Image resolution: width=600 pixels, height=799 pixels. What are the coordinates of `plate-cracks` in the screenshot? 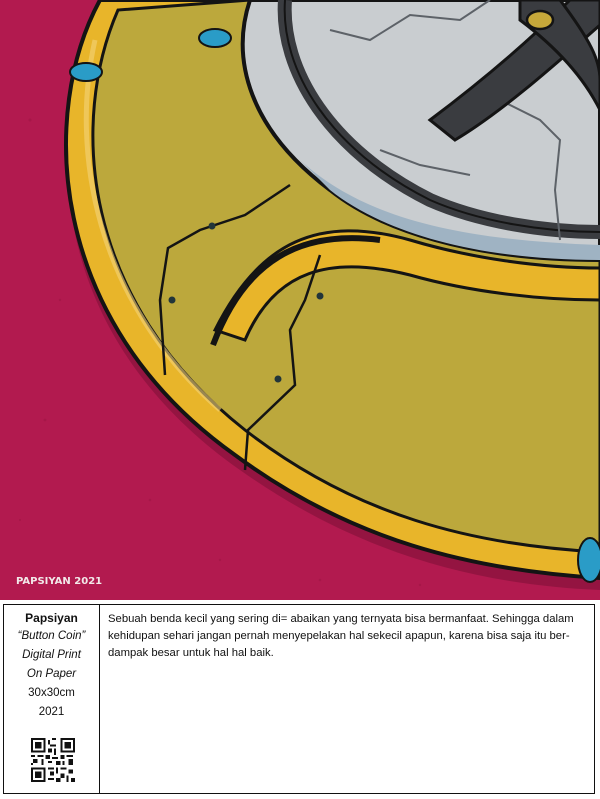 It's located at (445, 120).